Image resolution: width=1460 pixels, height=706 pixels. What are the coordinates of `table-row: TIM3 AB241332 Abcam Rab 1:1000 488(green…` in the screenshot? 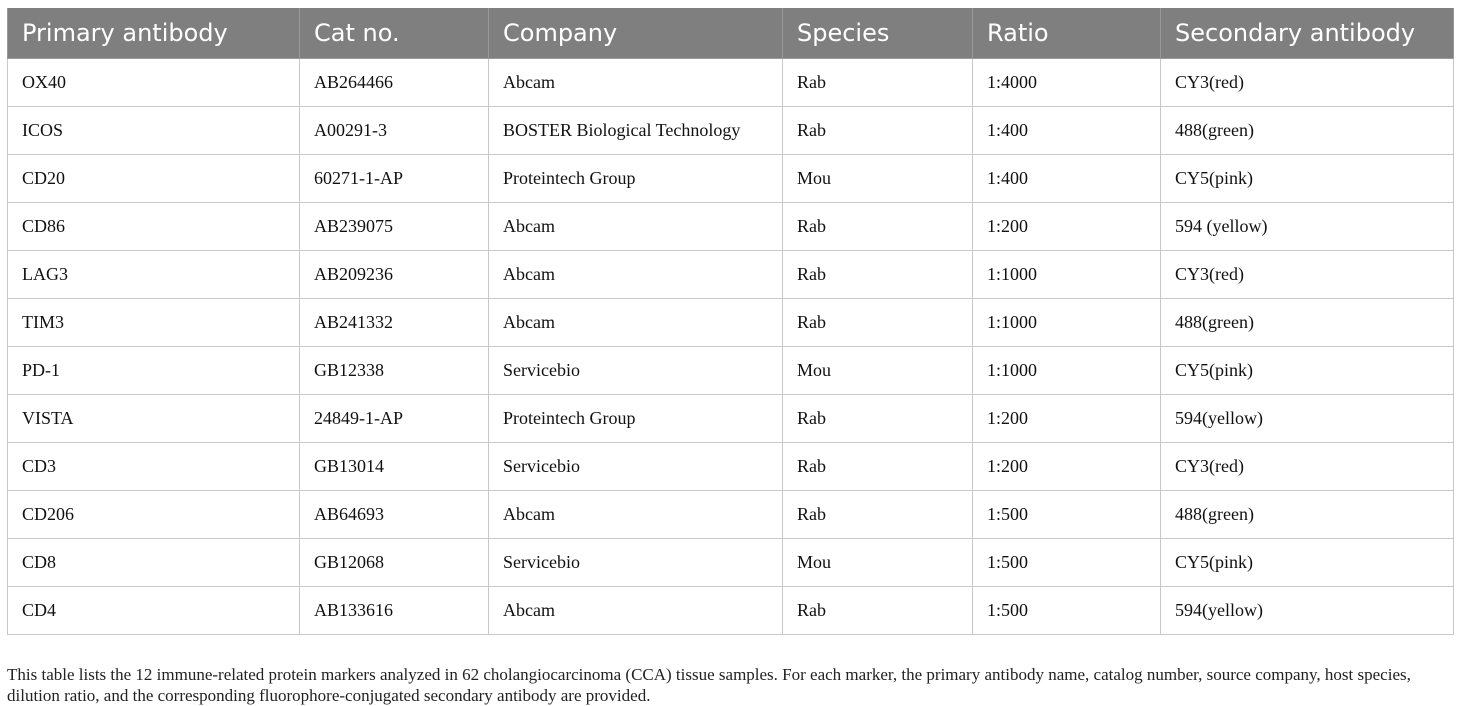 It's located at (730, 322).